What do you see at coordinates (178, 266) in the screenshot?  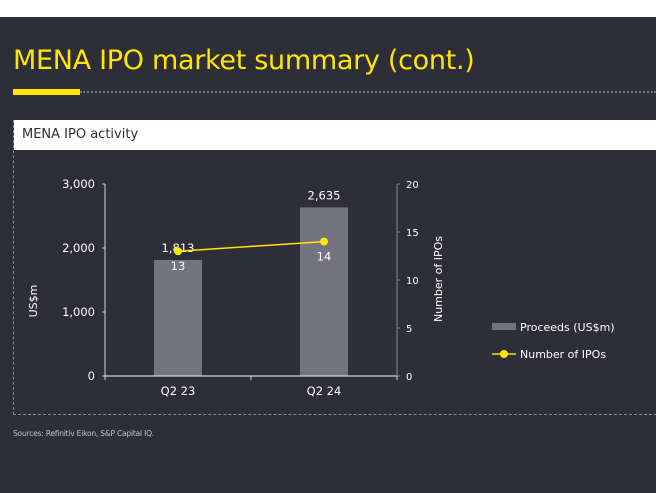 I see `line-data-label: 13` at bounding box center [178, 266].